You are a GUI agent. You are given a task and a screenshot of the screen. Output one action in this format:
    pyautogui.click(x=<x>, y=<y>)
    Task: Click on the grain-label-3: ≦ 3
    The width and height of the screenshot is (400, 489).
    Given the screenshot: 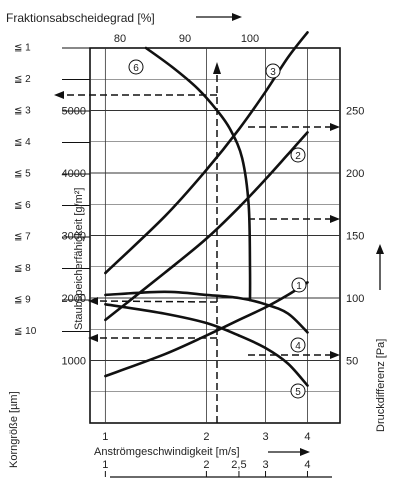 What is the action you would take?
    pyautogui.click(x=22, y=111)
    